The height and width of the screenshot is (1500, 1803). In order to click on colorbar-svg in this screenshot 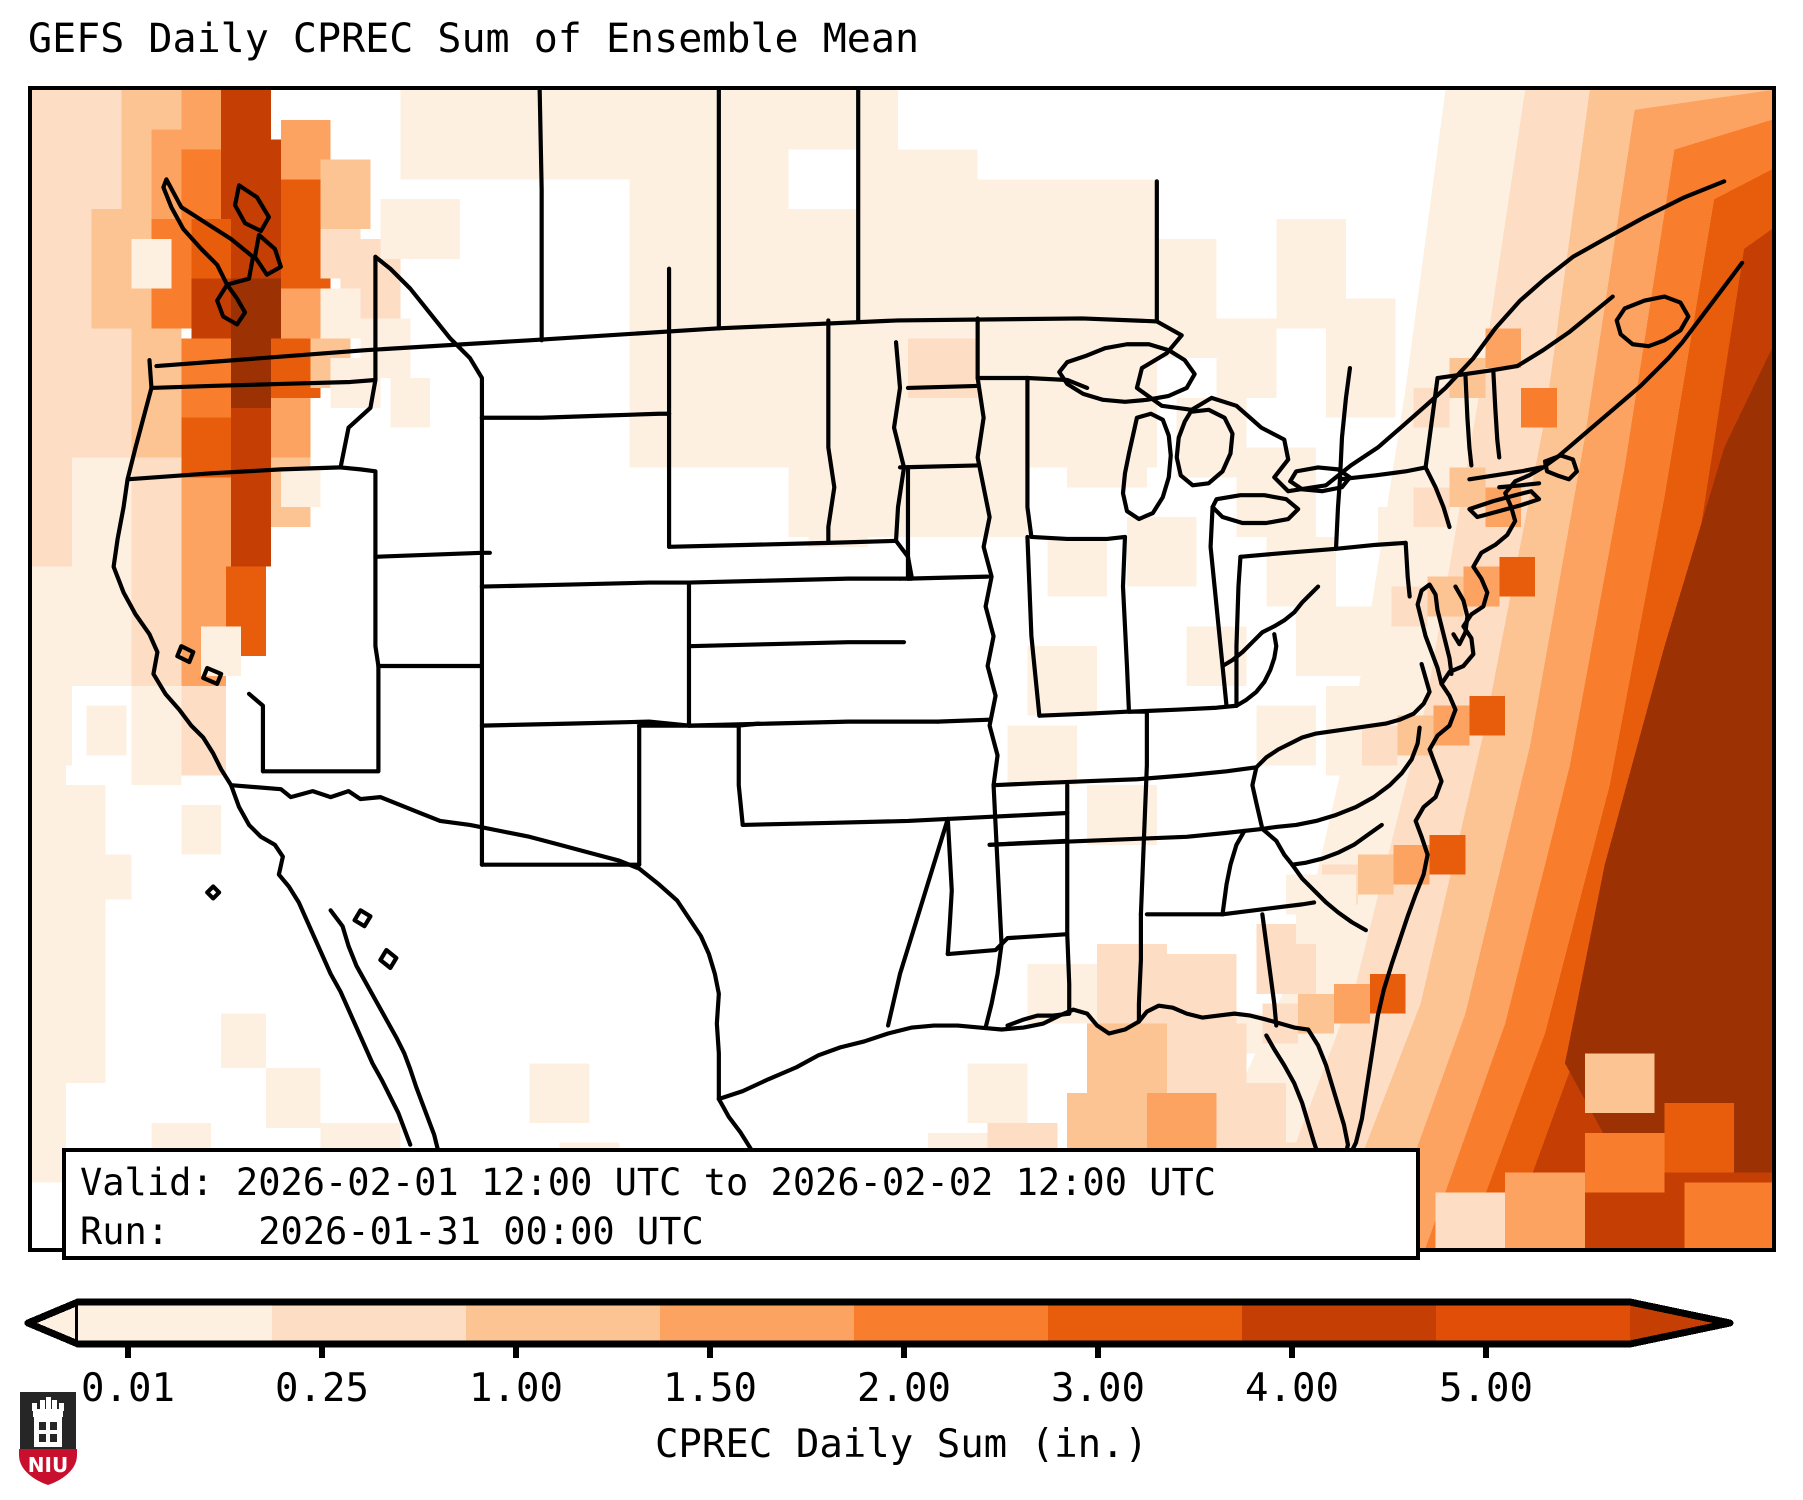, I will do `click(879, 1328)`.